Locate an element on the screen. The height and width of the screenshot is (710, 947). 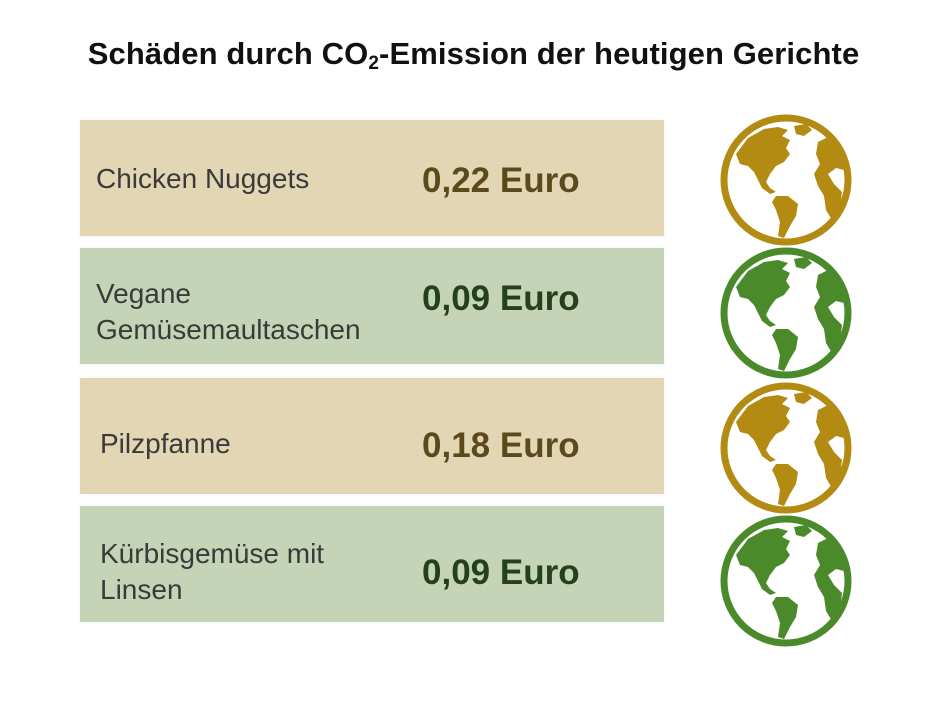
dish-name-line2: Gemüsemaultaschen is located at coordinates (228, 329).